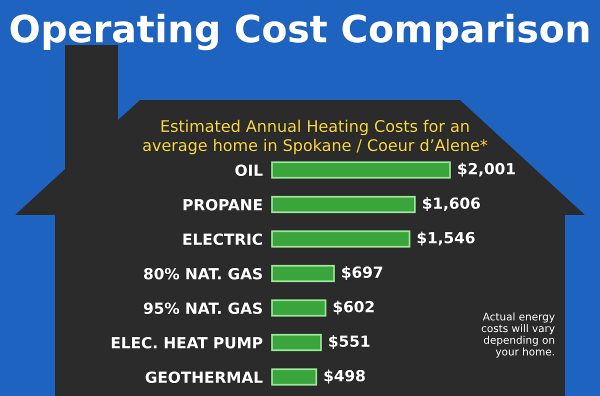 This screenshot has width=600, height=396. I want to click on data-label: $1,606, so click(451, 204).